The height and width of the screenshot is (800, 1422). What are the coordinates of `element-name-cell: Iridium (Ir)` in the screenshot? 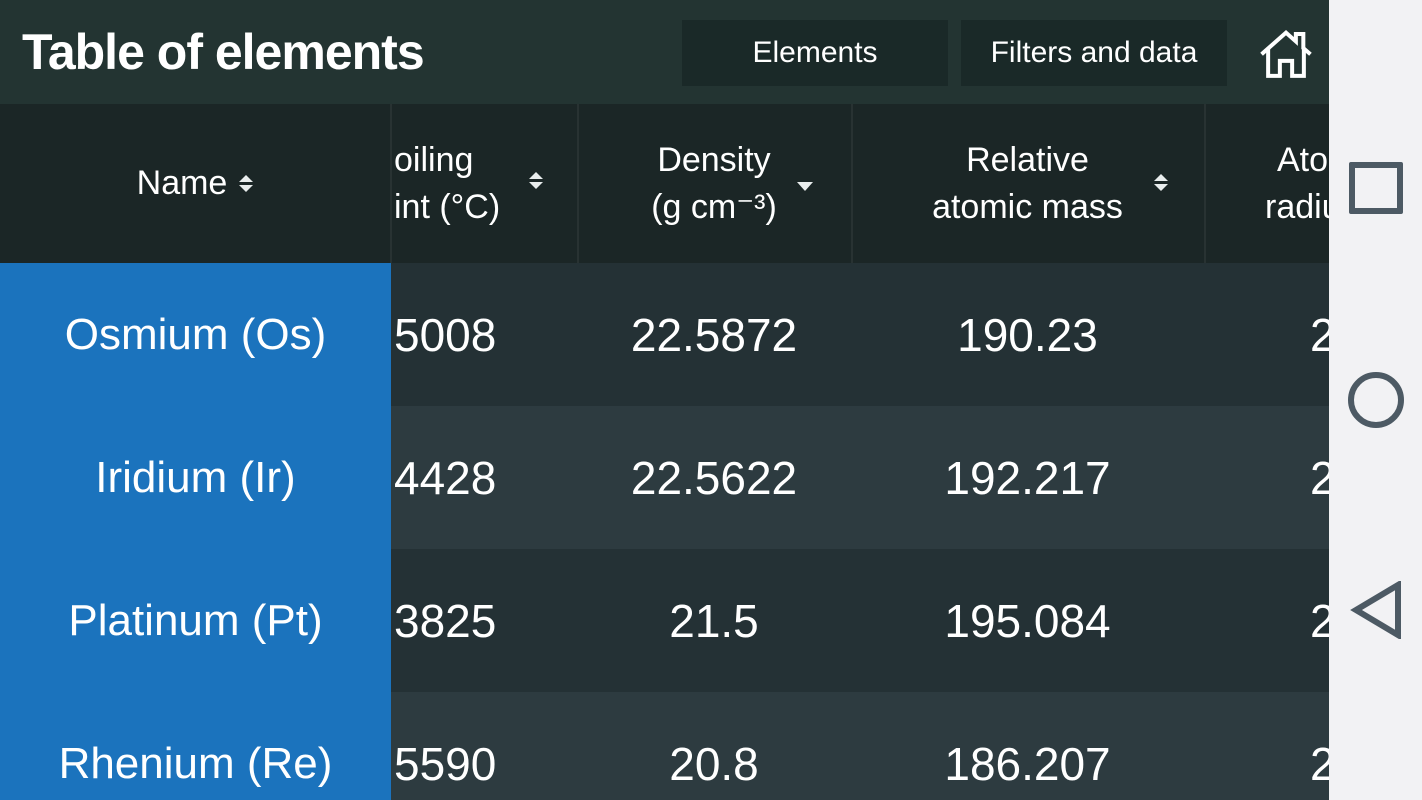 It's located at (195, 477).